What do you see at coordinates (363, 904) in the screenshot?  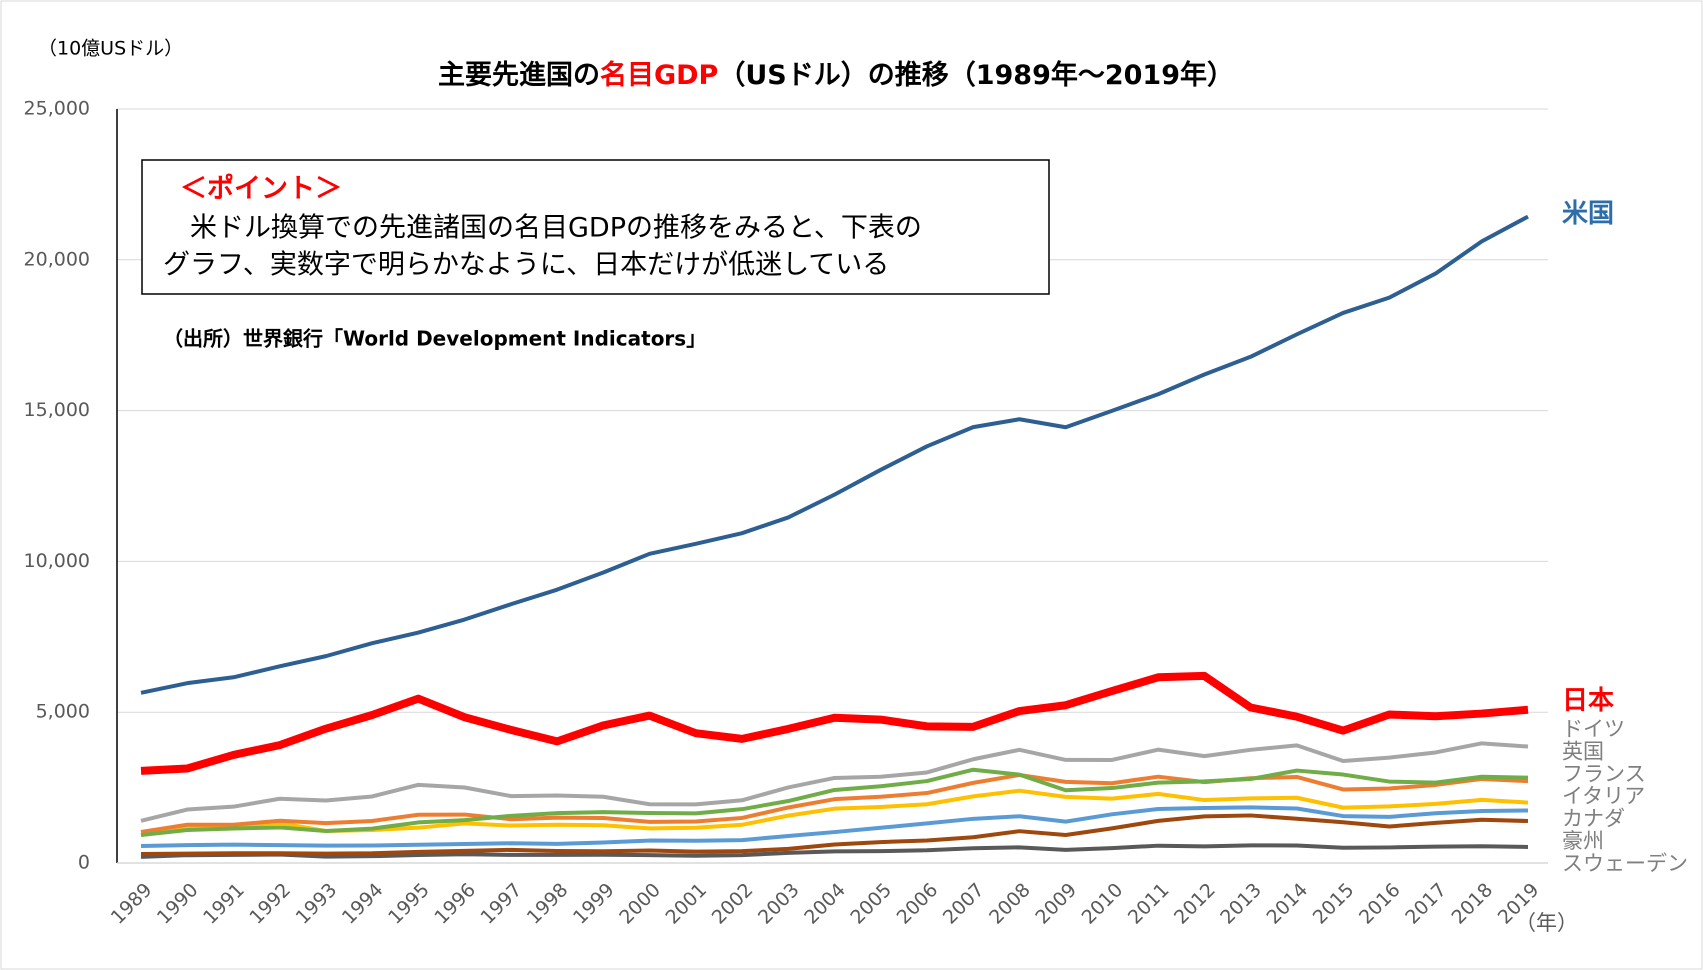 I see `x-tick-label: 1994` at bounding box center [363, 904].